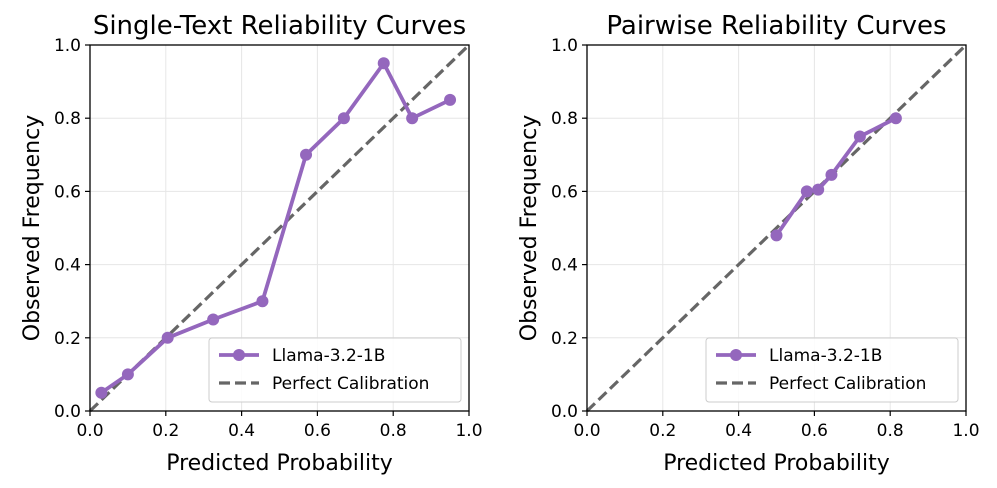 The image size is (997, 488). I want to click on llama-series, so click(836, 177).